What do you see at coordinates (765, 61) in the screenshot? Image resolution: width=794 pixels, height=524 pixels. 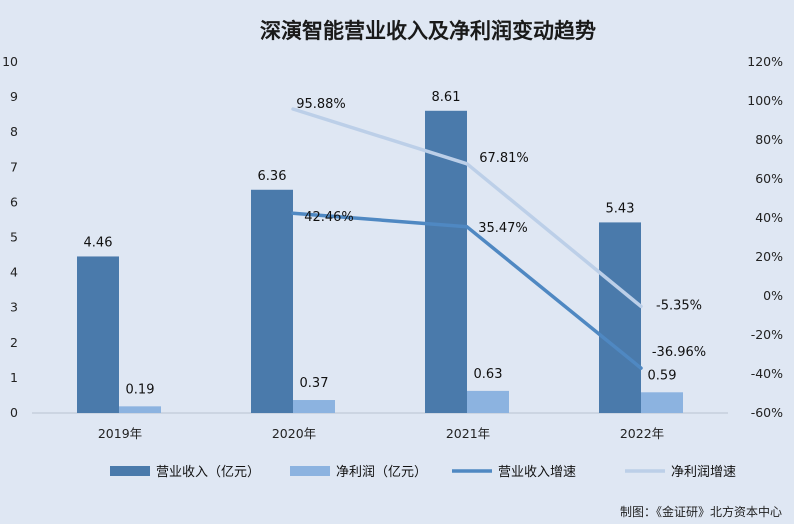 I see `right-axis-tick-label: 120%` at bounding box center [765, 61].